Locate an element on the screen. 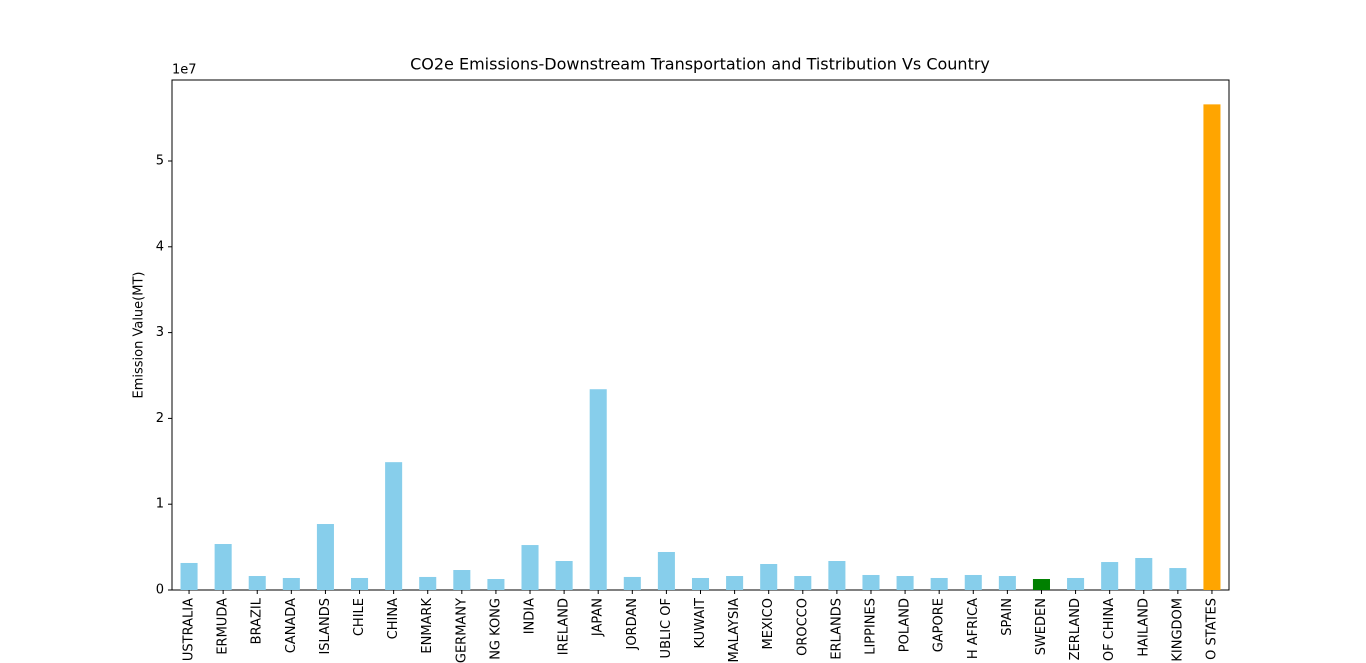  x-tick-label: JORDAN is located at coordinates (632, 624).